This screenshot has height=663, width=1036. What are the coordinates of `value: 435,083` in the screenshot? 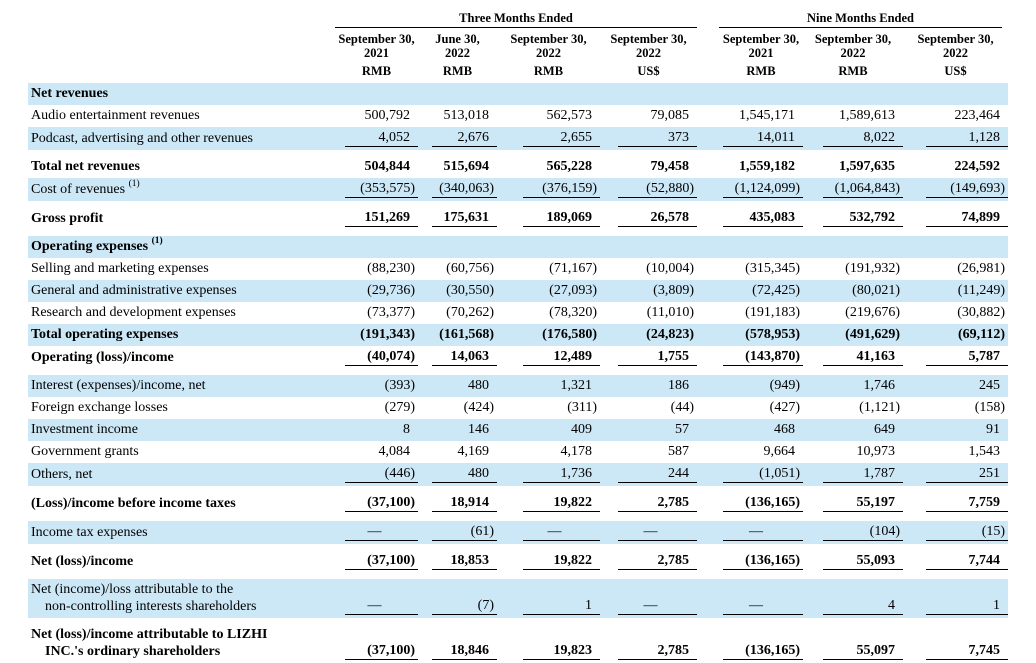 It's located at (772, 217).